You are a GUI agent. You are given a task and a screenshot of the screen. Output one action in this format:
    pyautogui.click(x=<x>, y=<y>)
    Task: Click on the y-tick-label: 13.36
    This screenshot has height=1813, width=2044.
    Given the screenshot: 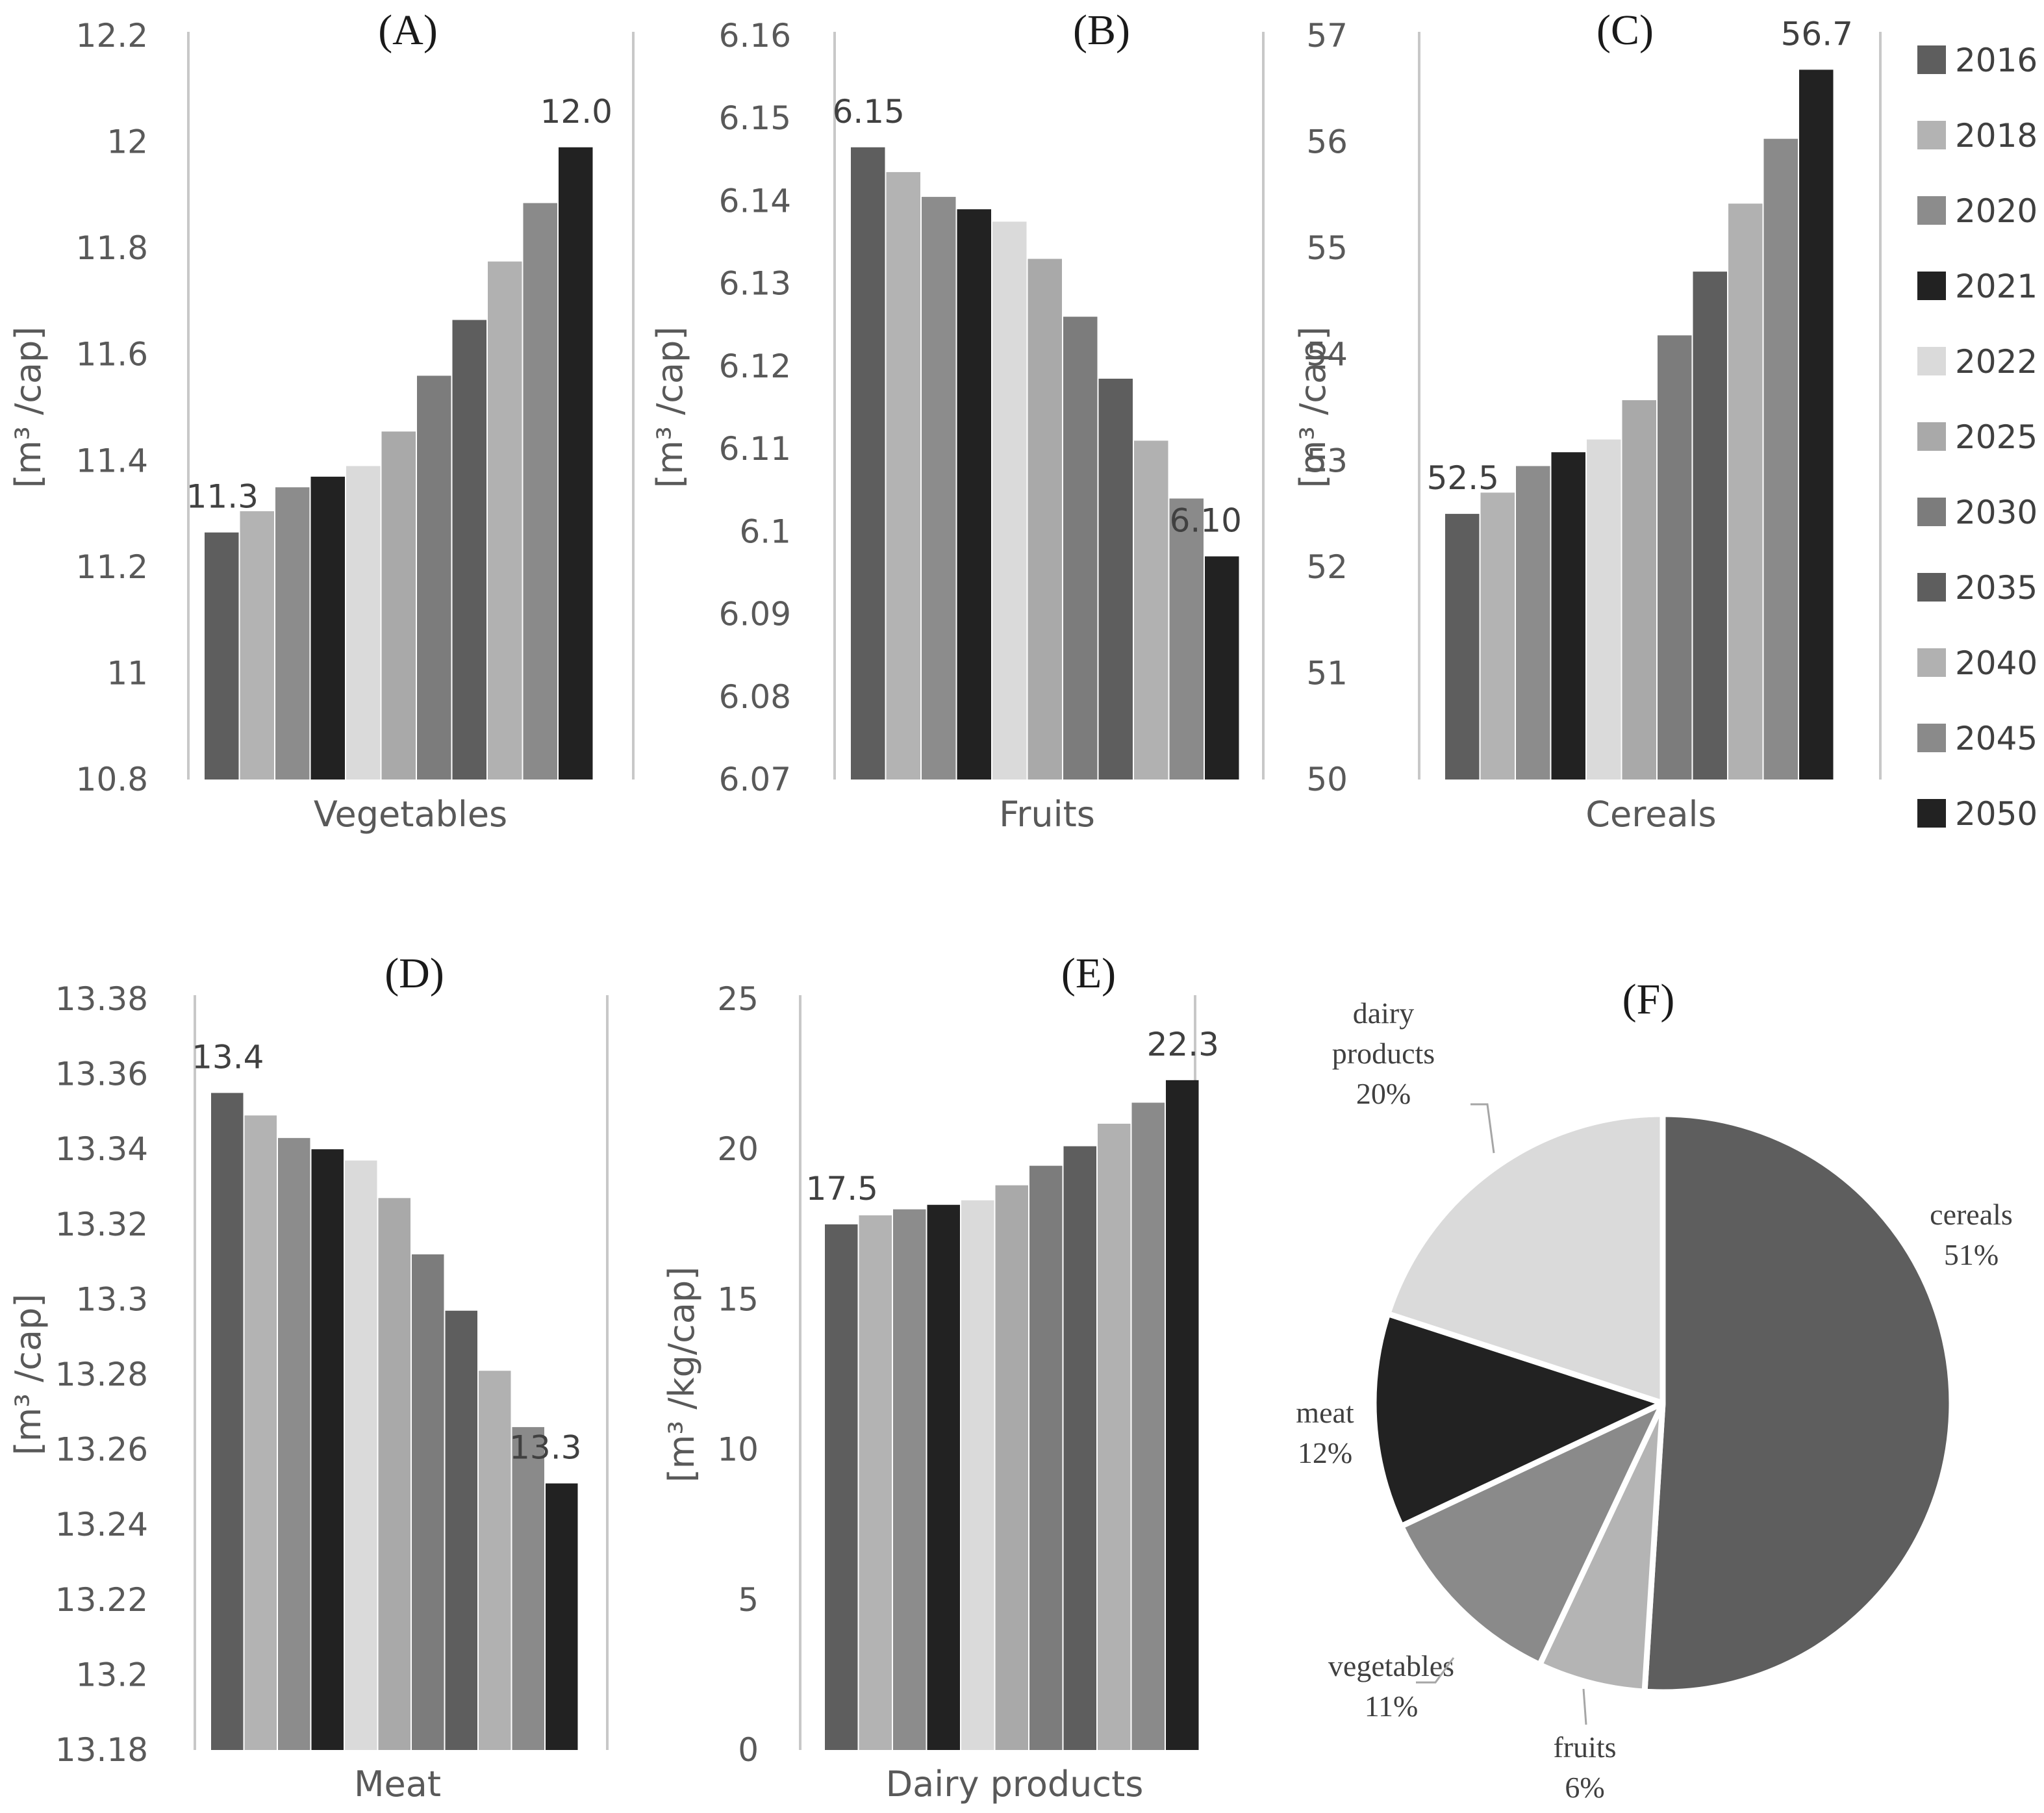 What is the action you would take?
    pyautogui.click(x=101, y=1074)
    